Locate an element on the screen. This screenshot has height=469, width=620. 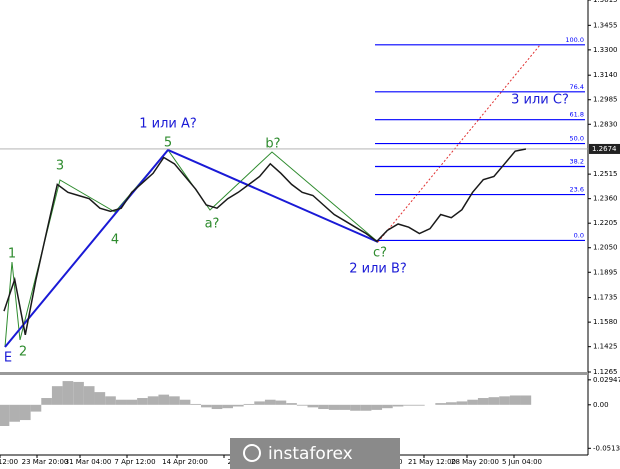
fib-label: 23.6 is located at coordinates (577, 190).